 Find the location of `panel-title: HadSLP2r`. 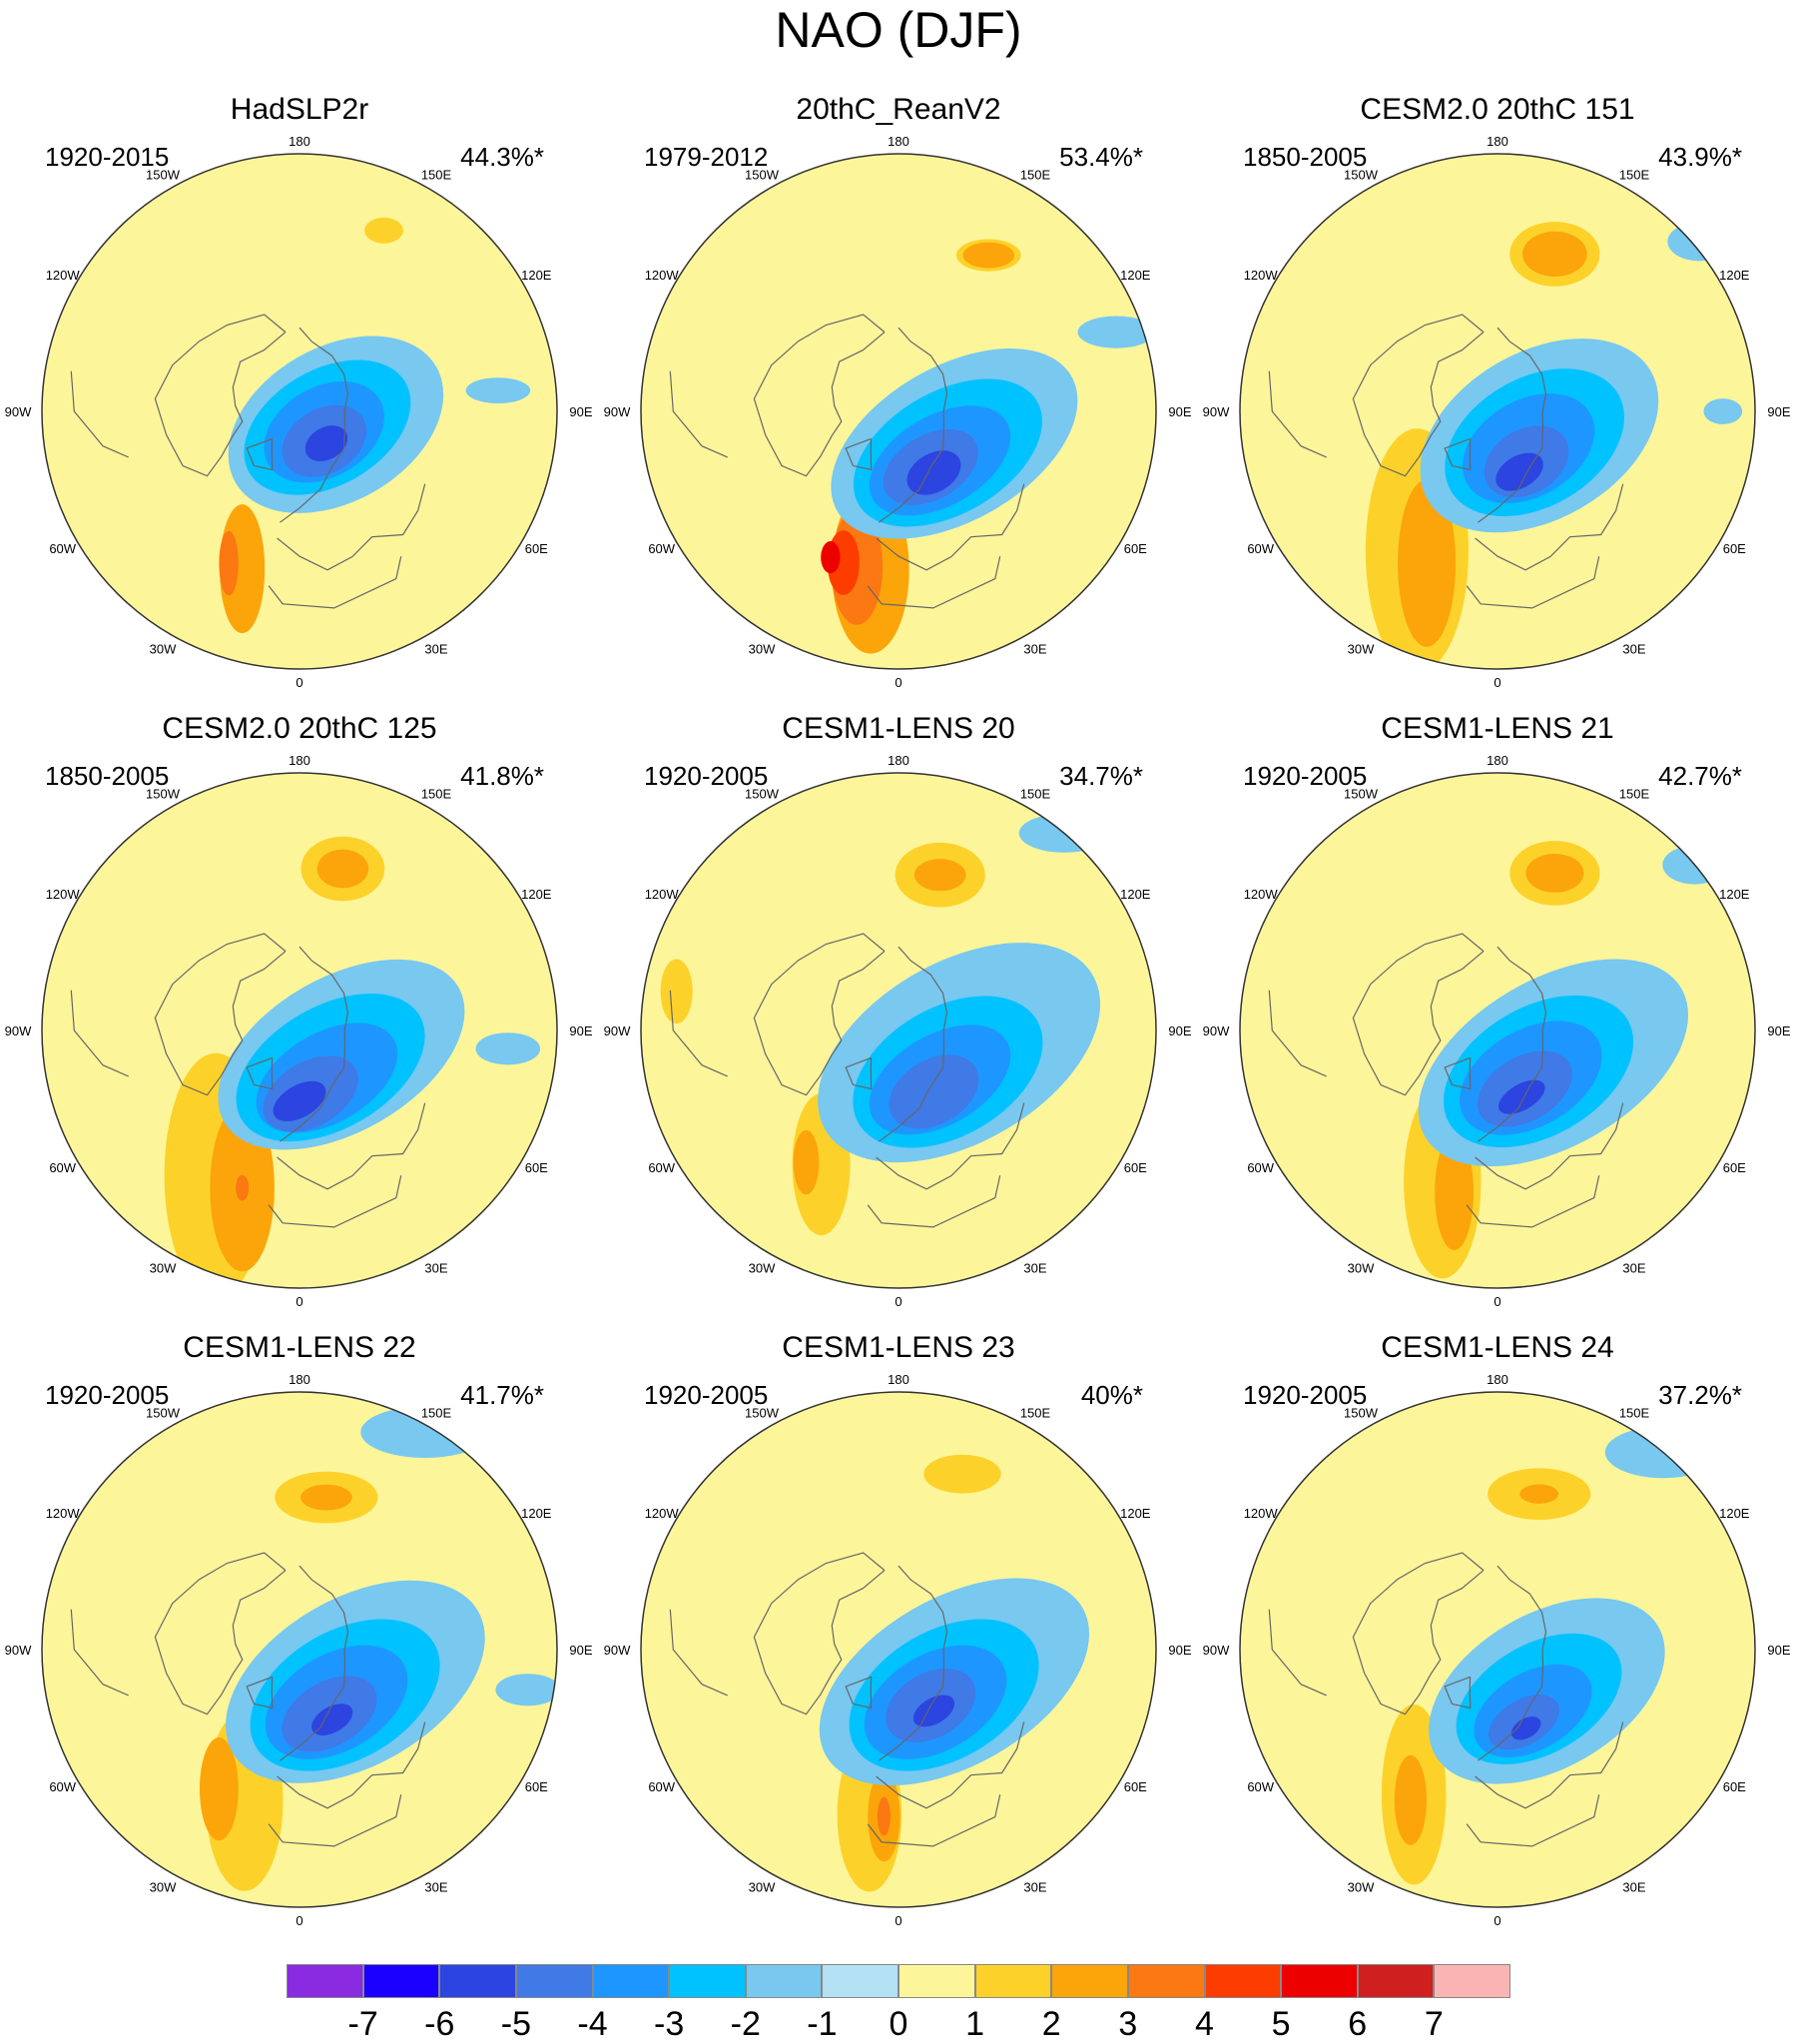

panel-title: HadSLP2r is located at coordinates (299, 109).